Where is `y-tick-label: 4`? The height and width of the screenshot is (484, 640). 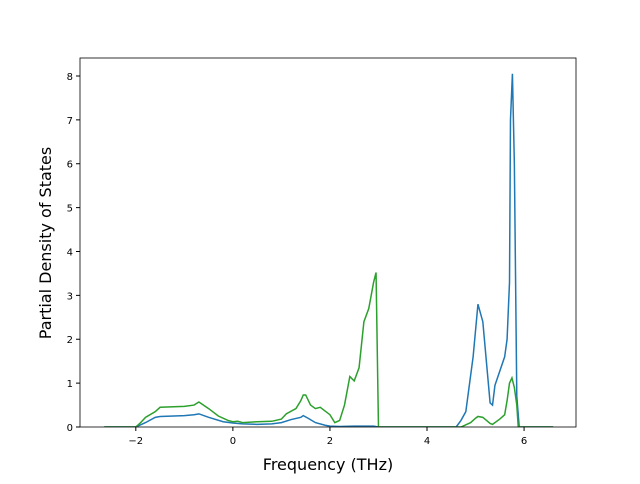
y-tick-label: 4 is located at coordinates (70, 252).